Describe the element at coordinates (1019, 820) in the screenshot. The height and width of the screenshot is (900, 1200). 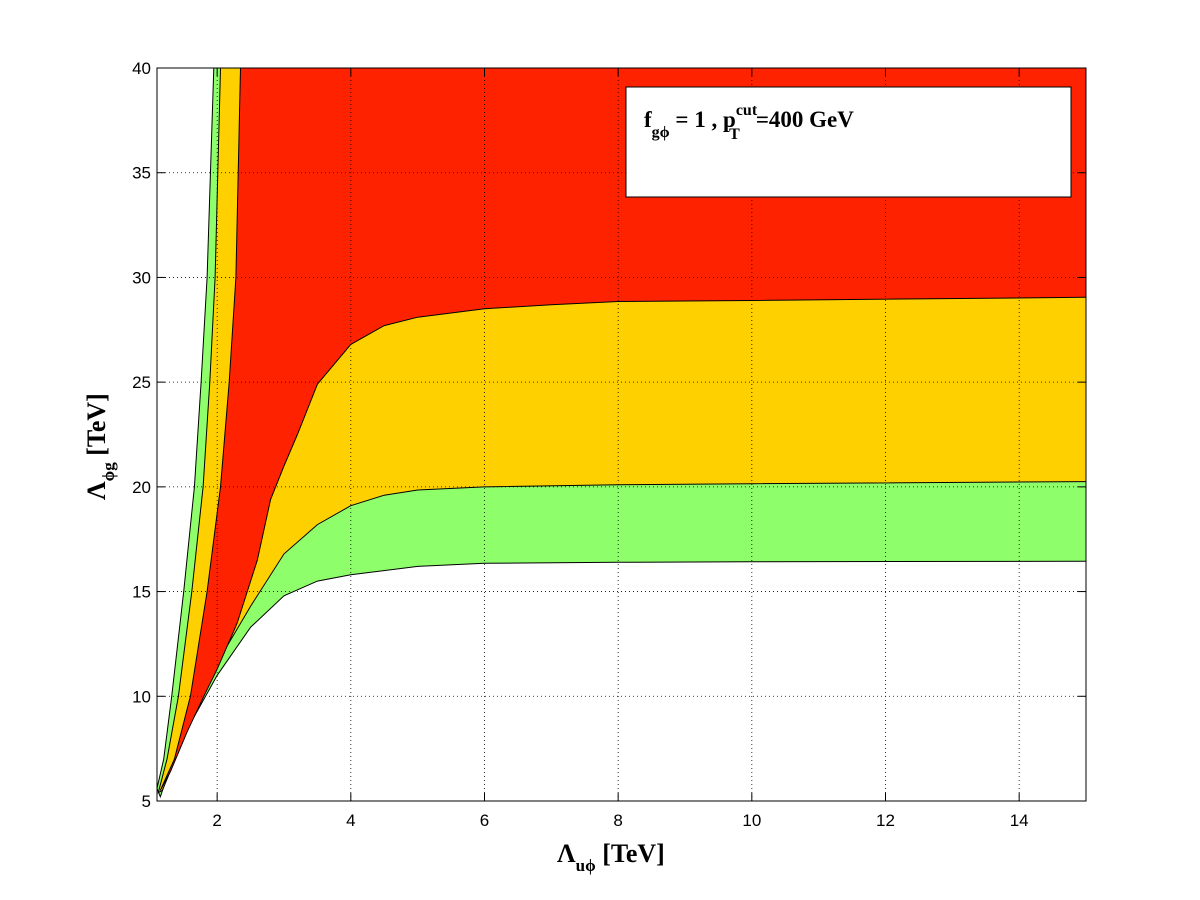
I see `x-tick-label: 14` at that location.